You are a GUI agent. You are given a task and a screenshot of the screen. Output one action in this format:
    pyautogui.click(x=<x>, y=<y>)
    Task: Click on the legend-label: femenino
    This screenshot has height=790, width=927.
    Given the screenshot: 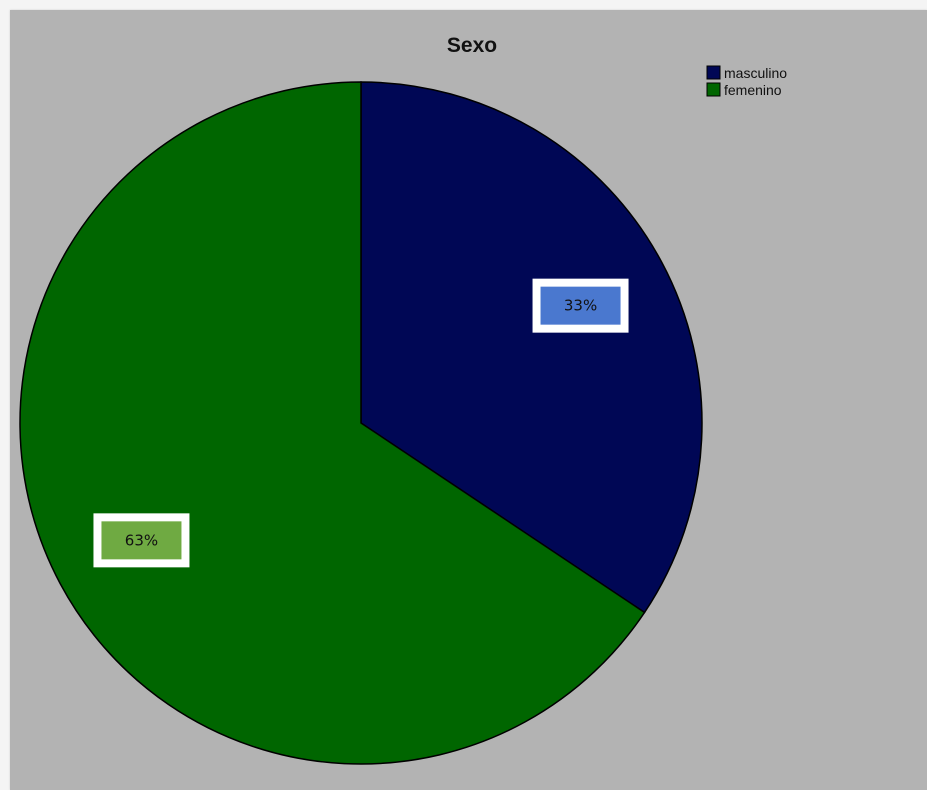 What is the action you would take?
    pyautogui.click(x=753, y=90)
    